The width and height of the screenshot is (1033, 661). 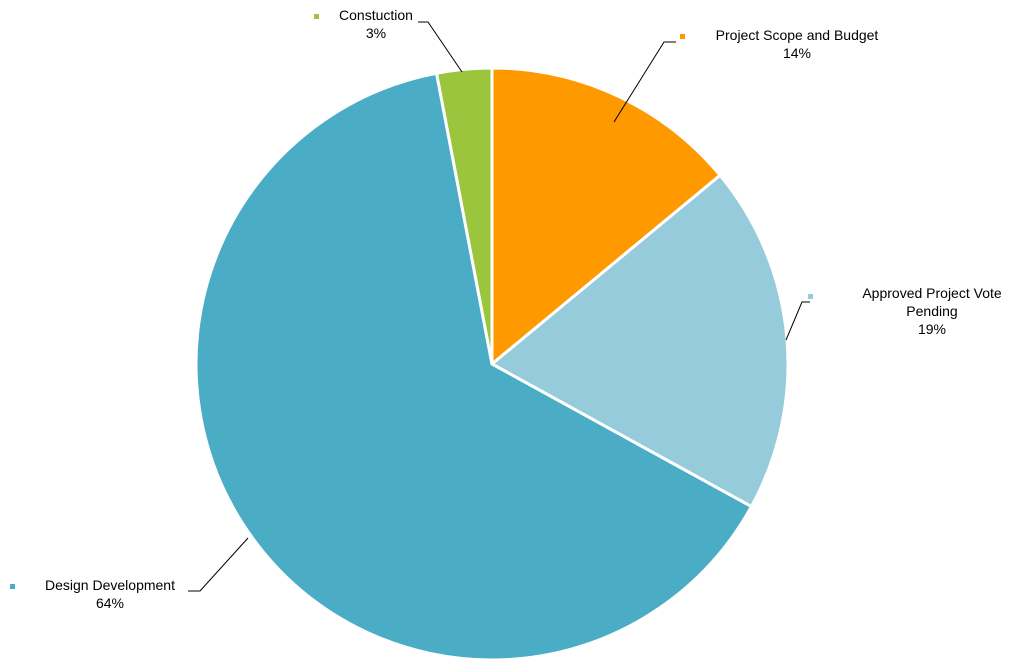 What do you see at coordinates (931, 311) in the screenshot?
I see `slice-name-label-1: Pending` at bounding box center [931, 311].